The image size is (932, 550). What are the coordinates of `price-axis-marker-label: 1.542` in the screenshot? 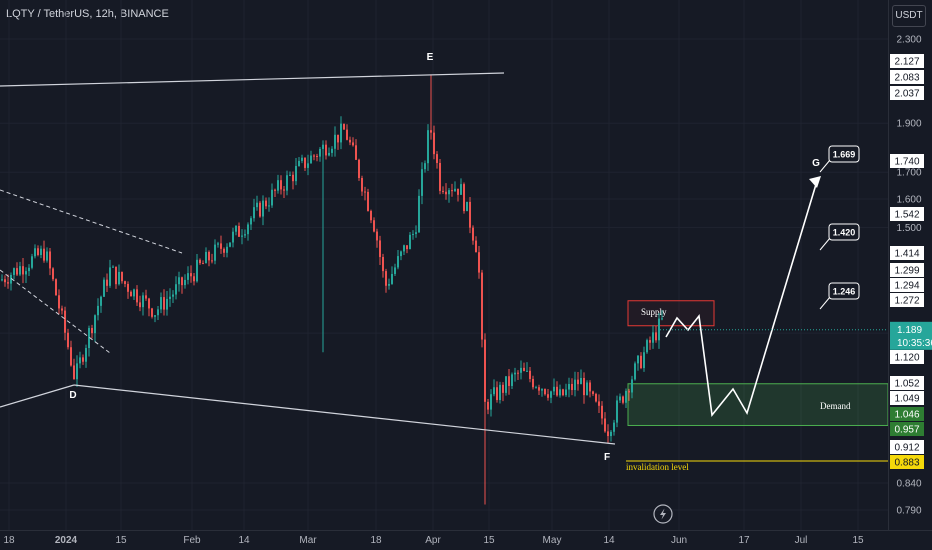 It's located at (906, 215).